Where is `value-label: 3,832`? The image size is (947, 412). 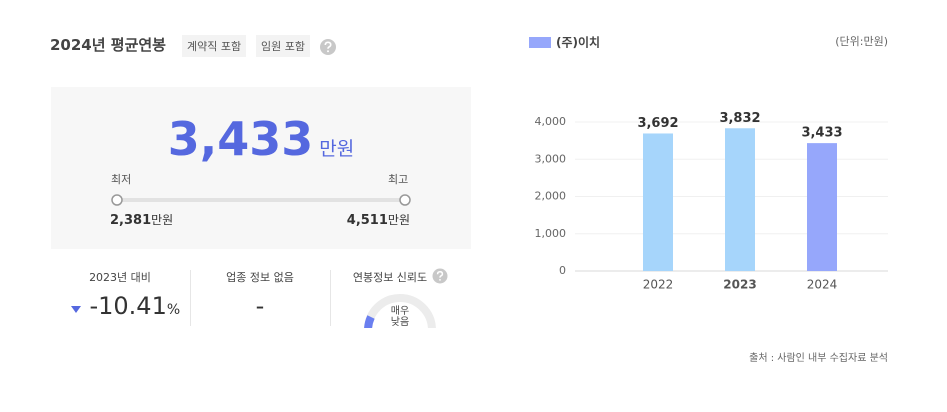
value-label: 3,832 is located at coordinates (739, 118).